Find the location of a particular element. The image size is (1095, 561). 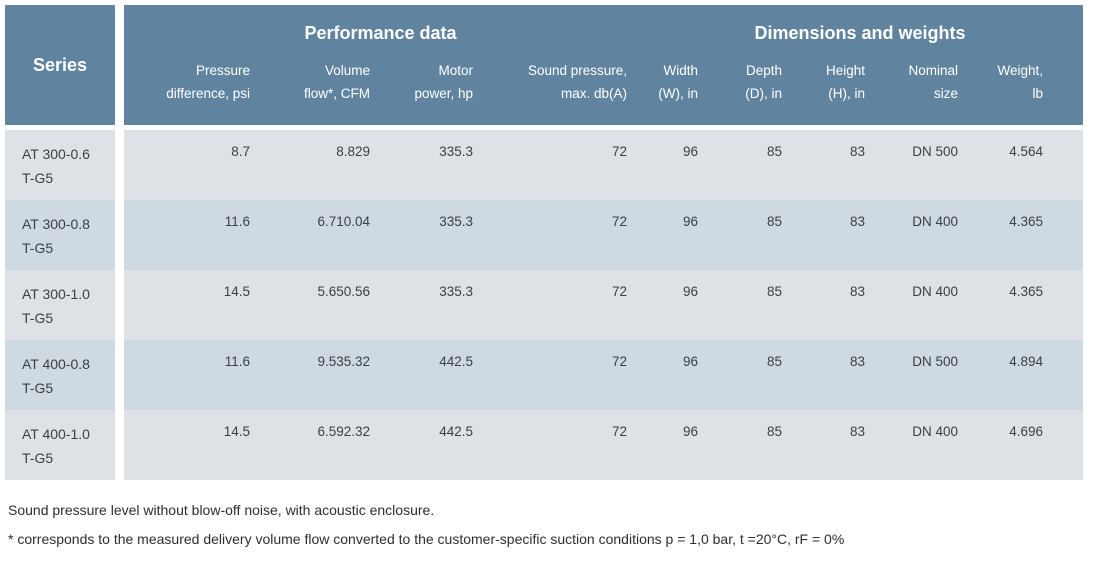

cell-weight: 4.696 is located at coordinates (1025, 445).